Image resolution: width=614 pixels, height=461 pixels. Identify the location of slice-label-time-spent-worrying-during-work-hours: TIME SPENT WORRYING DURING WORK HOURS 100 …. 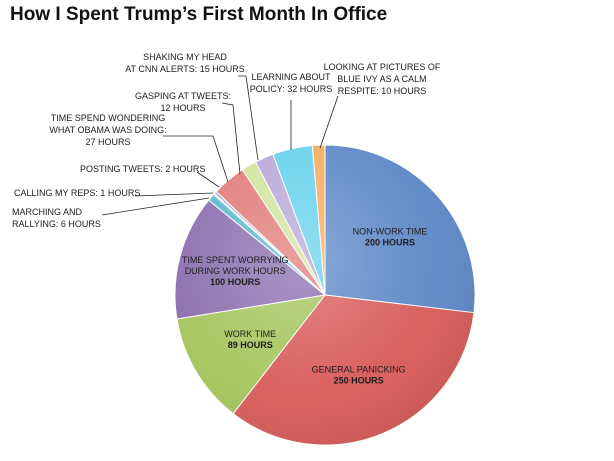
(235, 271).